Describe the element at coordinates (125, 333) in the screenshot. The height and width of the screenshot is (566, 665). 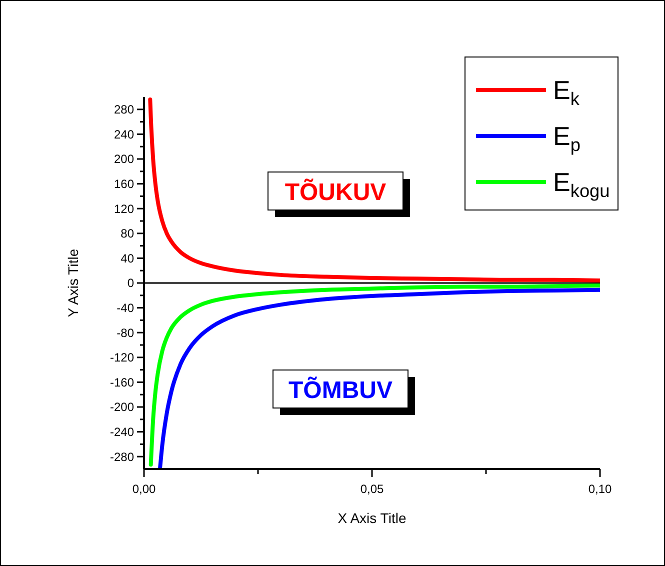
I see `y-tick-label: -80` at that location.